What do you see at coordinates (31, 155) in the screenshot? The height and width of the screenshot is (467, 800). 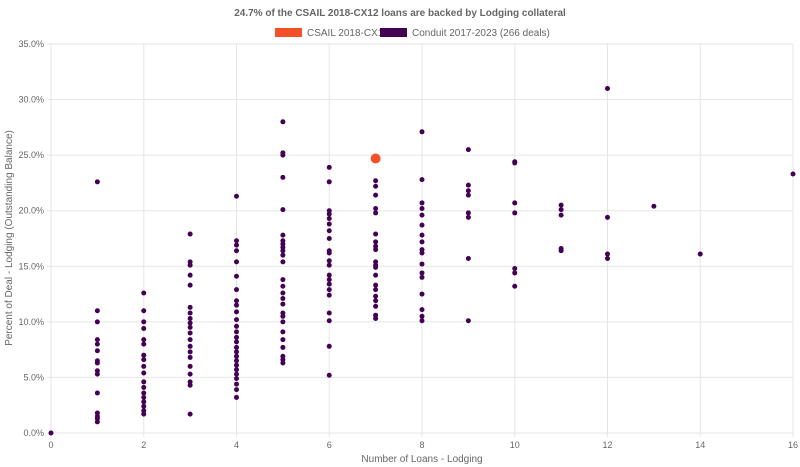 I see `y-tick-label: 25.0%` at bounding box center [31, 155].